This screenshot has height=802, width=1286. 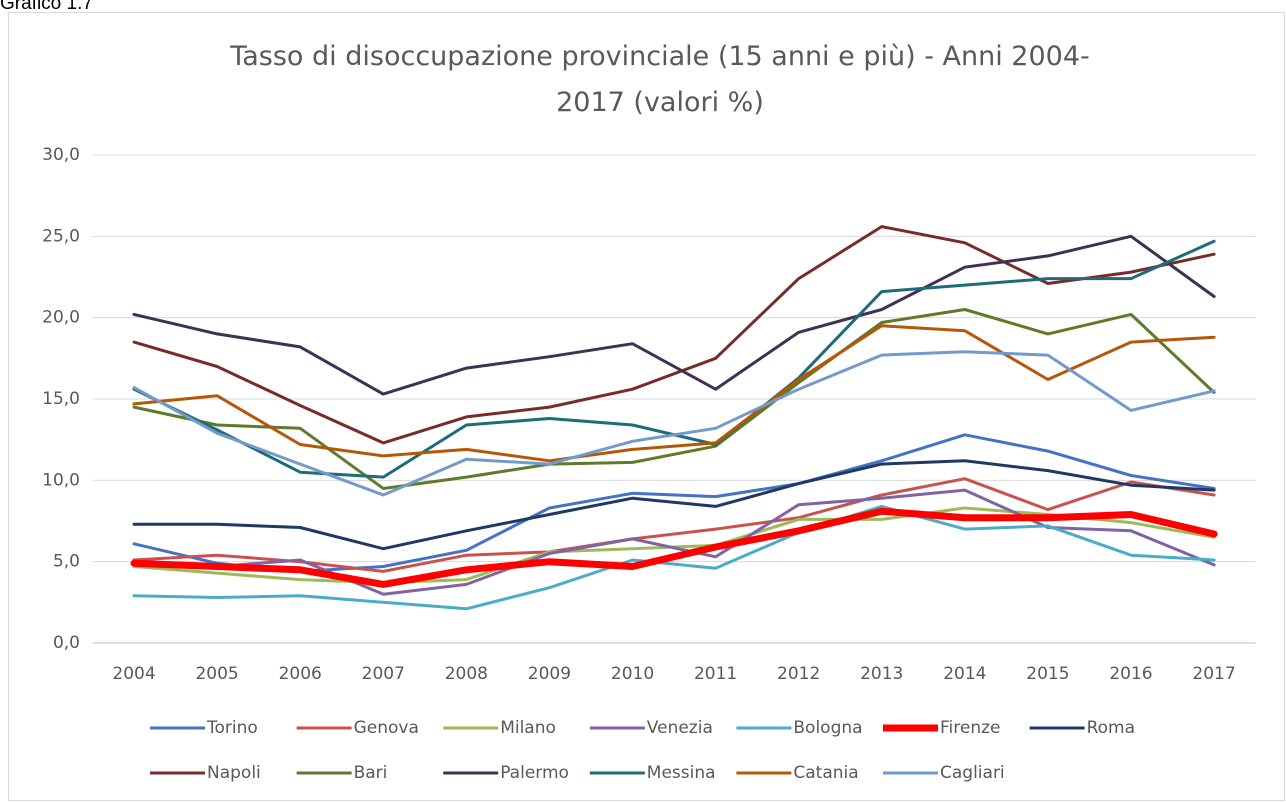 I want to click on y-tick-label: 20,0, so click(x=61, y=318).